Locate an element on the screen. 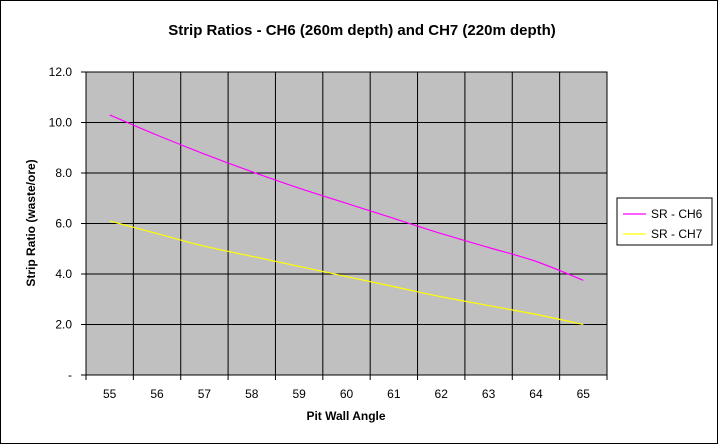 This screenshot has height=444, width=718. y-axis-title: Strip Ratio (waste/ore) is located at coordinates (31, 222).